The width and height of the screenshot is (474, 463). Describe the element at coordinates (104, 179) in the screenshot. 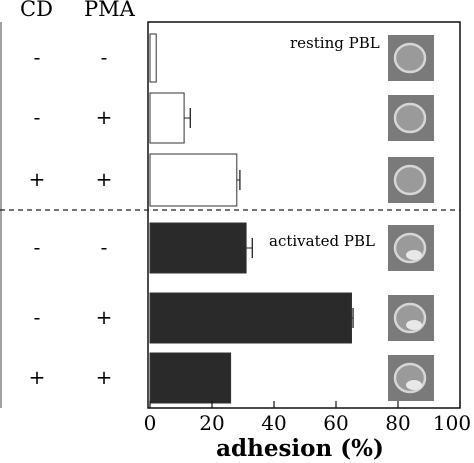

I see `pma-sign-3: +` at that location.